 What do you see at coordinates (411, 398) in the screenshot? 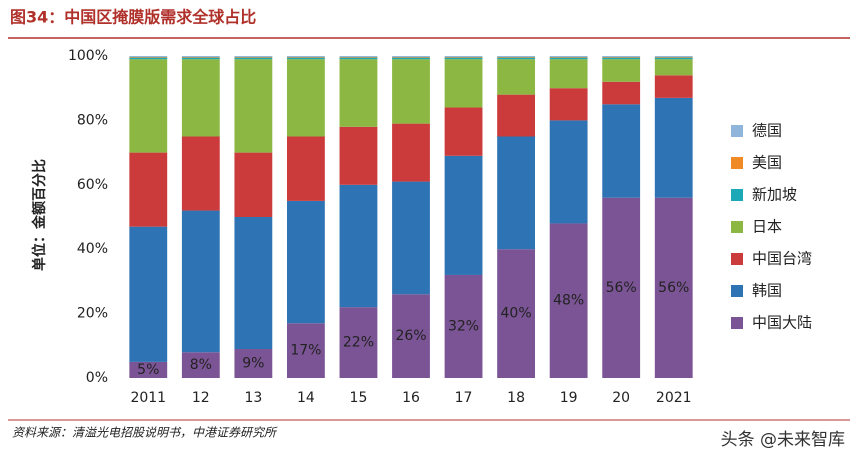
I see `x-tick-label: 16` at bounding box center [411, 398].